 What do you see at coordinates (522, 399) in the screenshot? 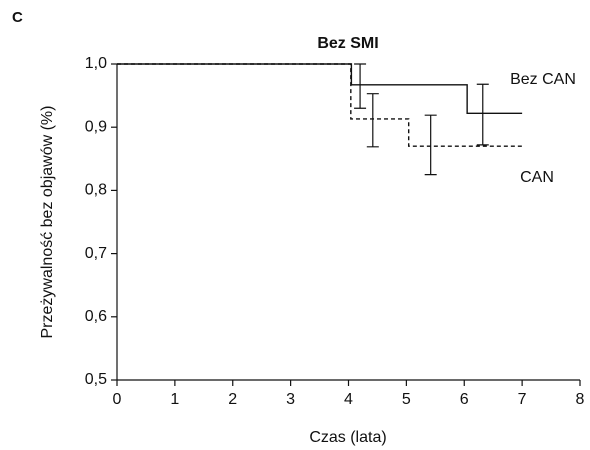
I see `x-tick-label: 7` at bounding box center [522, 399].